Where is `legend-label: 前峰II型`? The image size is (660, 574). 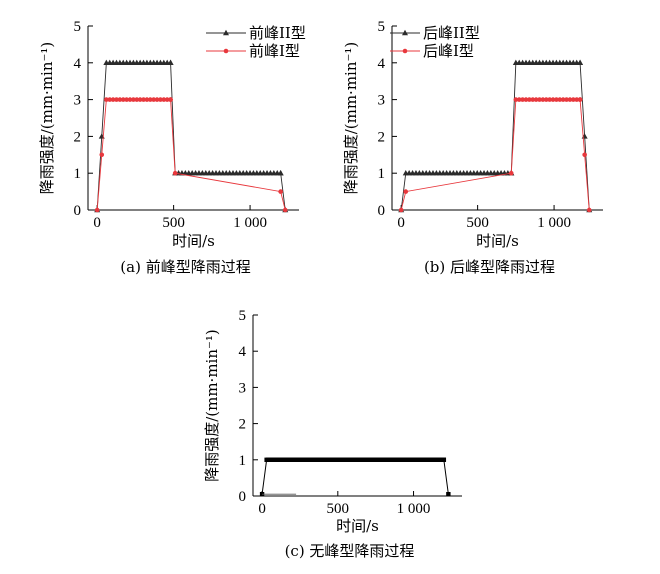 legend-label: 前峰II型 is located at coordinates (277, 33).